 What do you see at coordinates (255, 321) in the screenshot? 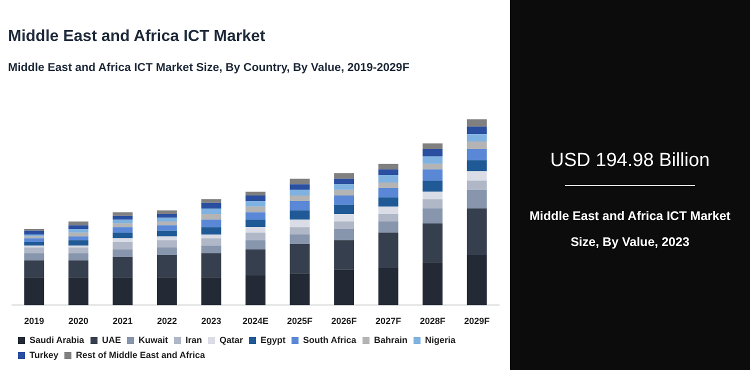
I see `x-tick-label: 2024E` at bounding box center [255, 321].